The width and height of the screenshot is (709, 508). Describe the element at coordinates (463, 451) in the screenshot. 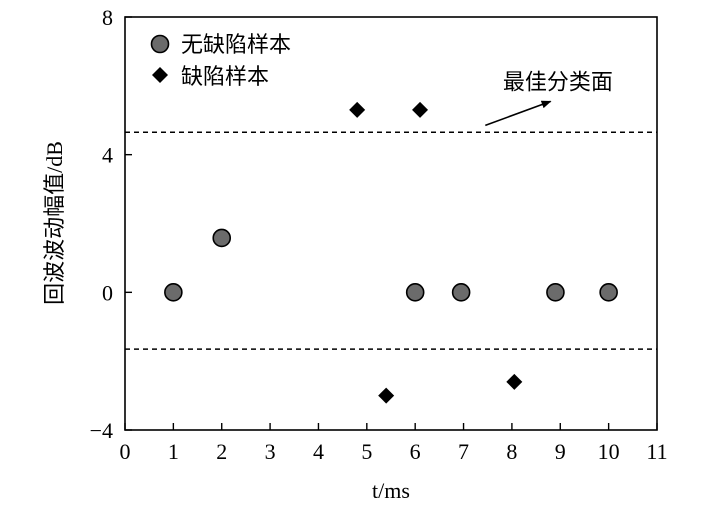

I see `x-tick-label: 7` at that location.